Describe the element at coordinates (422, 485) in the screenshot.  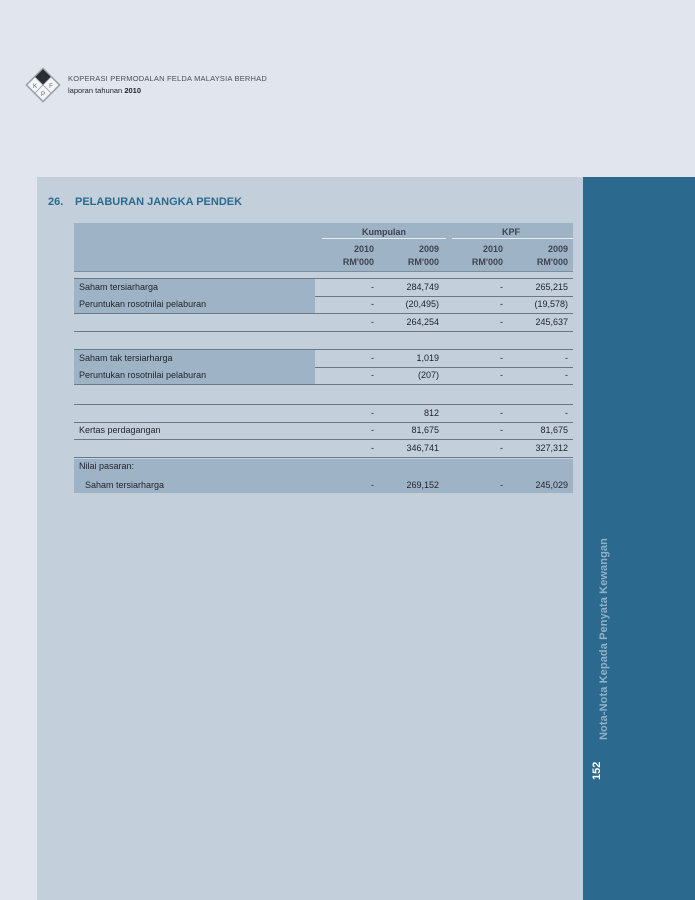
I see `cell: 269,152` at that location.